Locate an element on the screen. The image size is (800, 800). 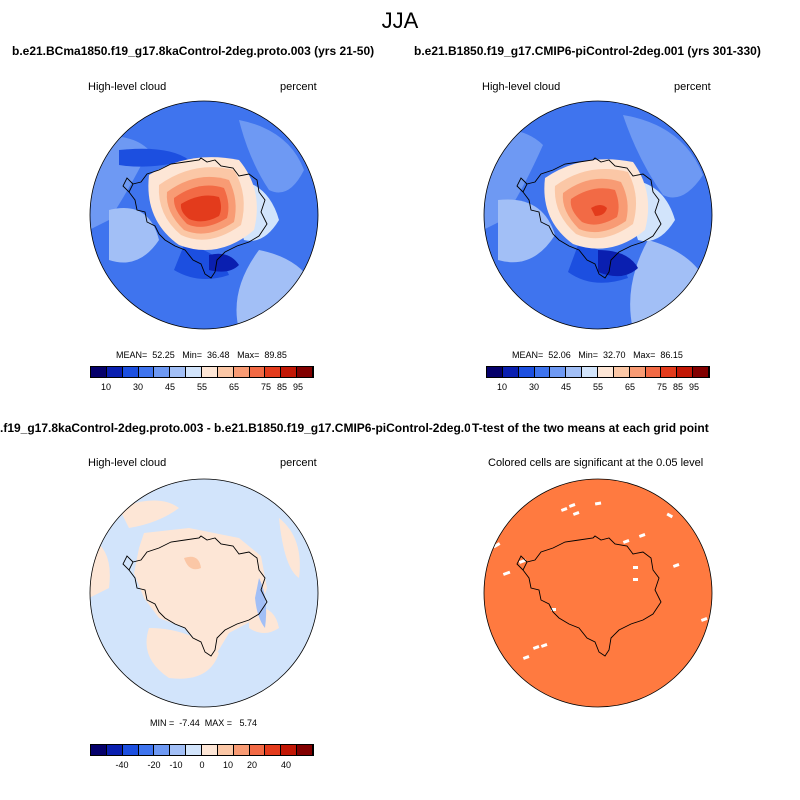
cb3-tick: 40 is located at coordinates (286, 765).